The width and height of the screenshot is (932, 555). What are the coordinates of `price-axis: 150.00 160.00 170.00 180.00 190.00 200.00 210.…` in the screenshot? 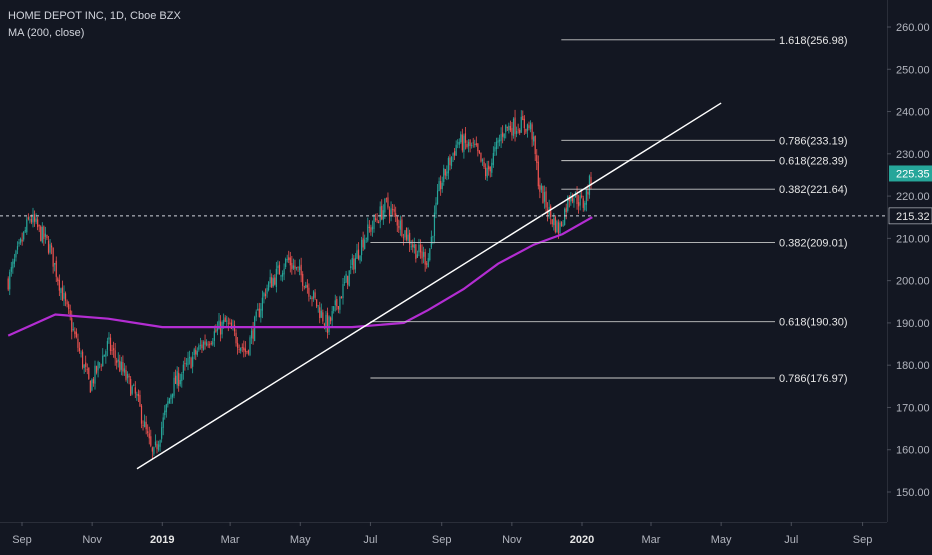 It's located at (909, 261).